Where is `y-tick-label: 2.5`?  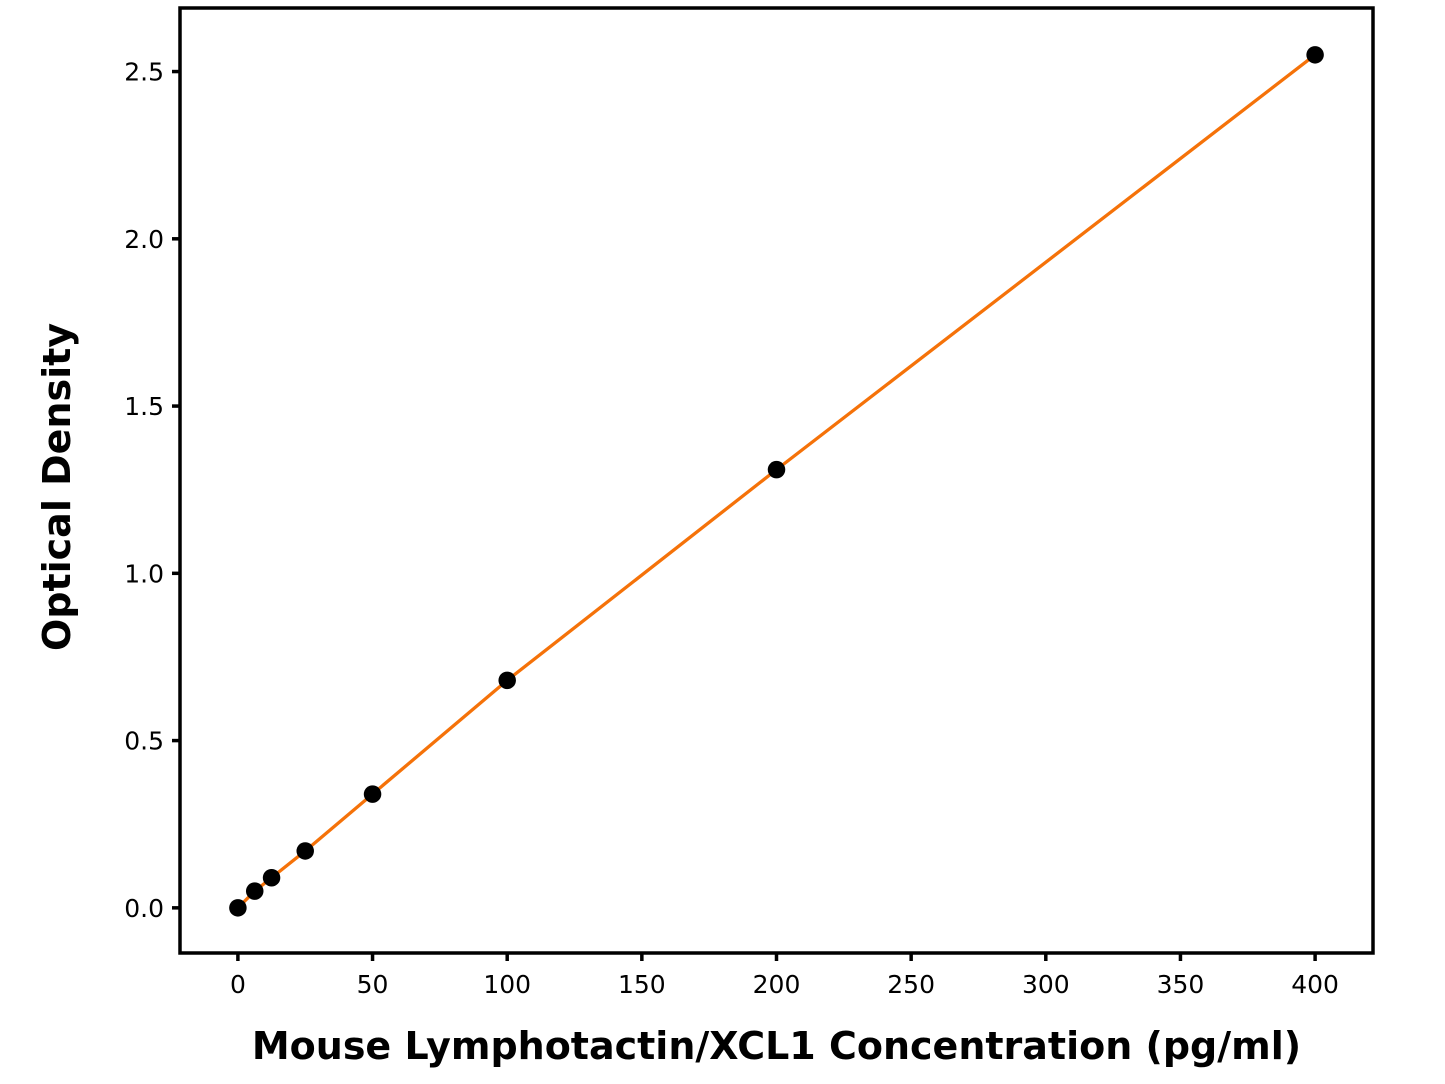 y-tick-label: 2.5 is located at coordinates (144, 72).